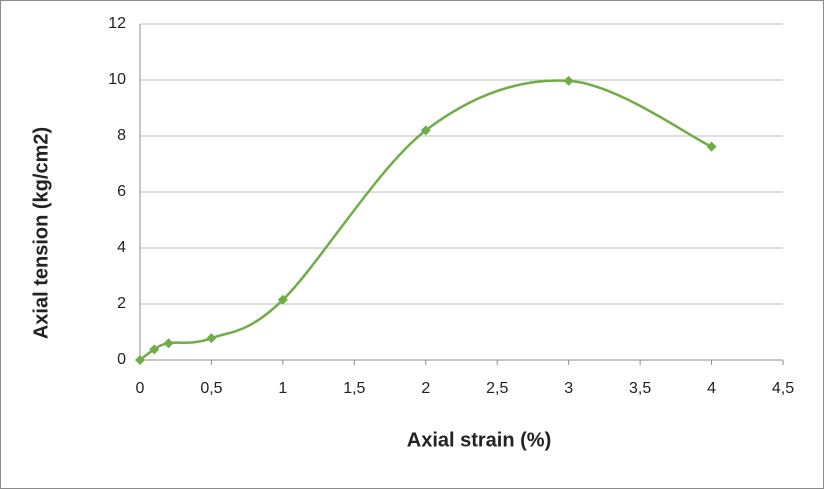 The height and width of the screenshot is (489, 824). I want to click on x-tick-label: 0,5, so click(211, 388).